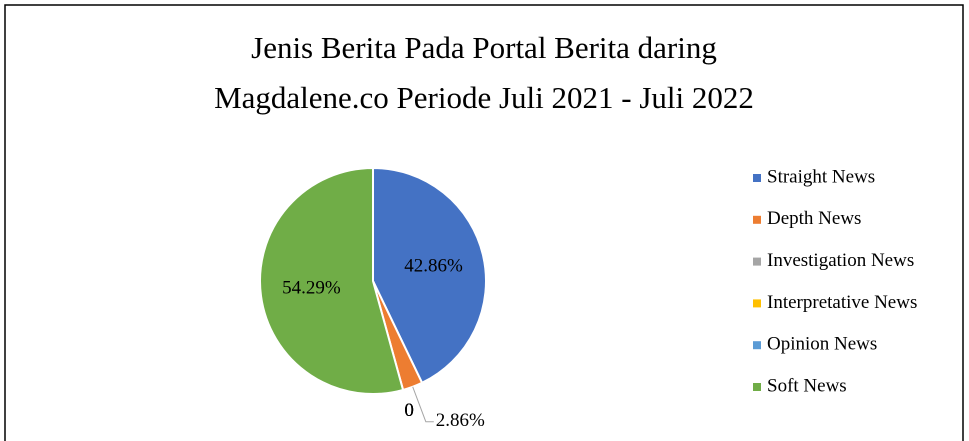 The image size is (969, 441). Describe the element at coordinates (821, 176) in the screenshot. I see `legend-label: Straight News` at that location.